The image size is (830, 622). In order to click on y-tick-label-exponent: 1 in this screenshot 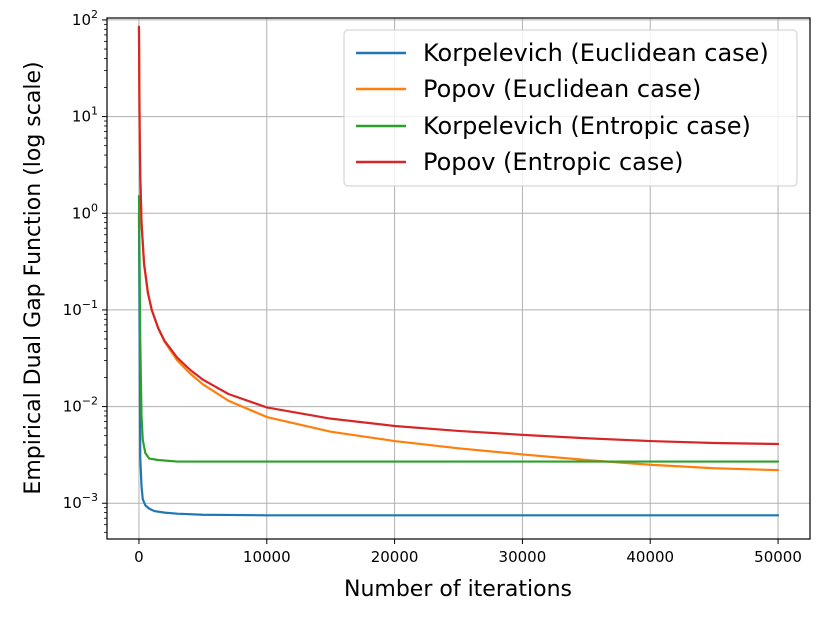, I will do `click(94, 111)`.